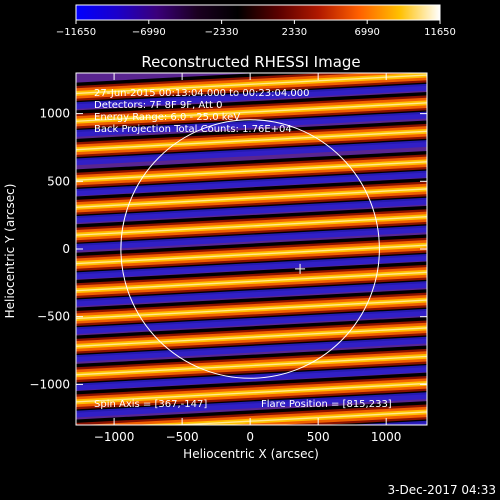 The image size is (500, 500). What do you see at coordinates (222, 32) in the screenshot?
I see `colorbar-tick-label: −2330` at bounding box center [222, 32].